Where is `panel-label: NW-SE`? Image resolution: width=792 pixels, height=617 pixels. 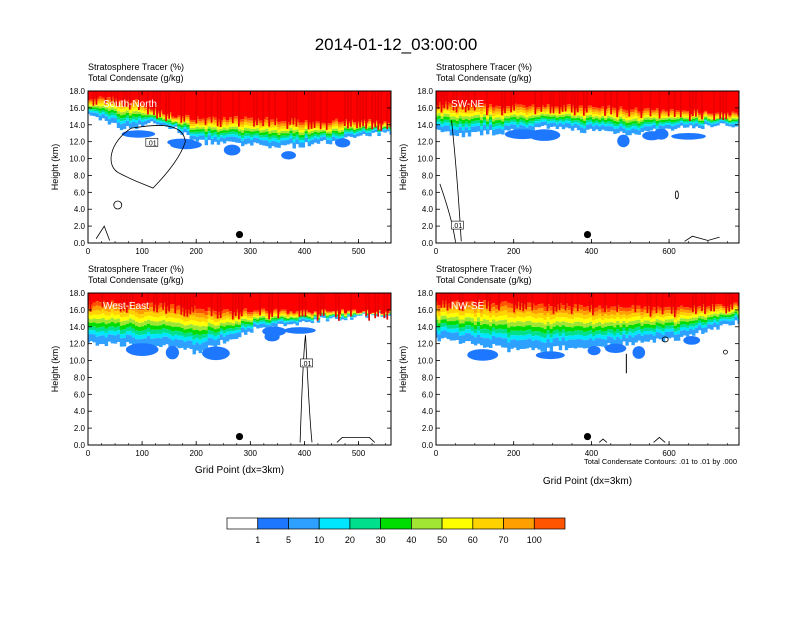 panel-label: NW-SE is located at coordinates (467, 306).